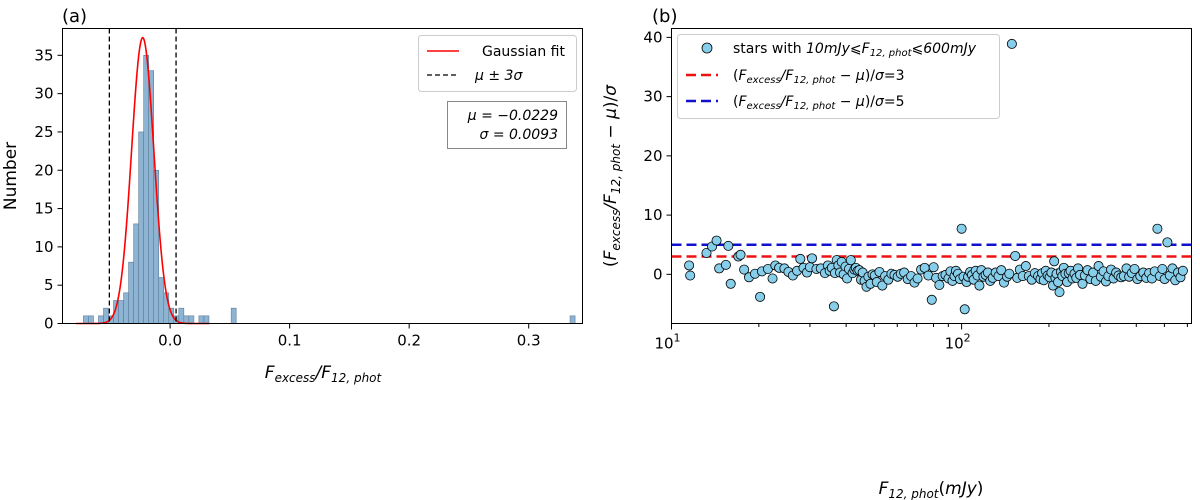  I want to click on y-axis-label-a: Number, so click(11, 176).